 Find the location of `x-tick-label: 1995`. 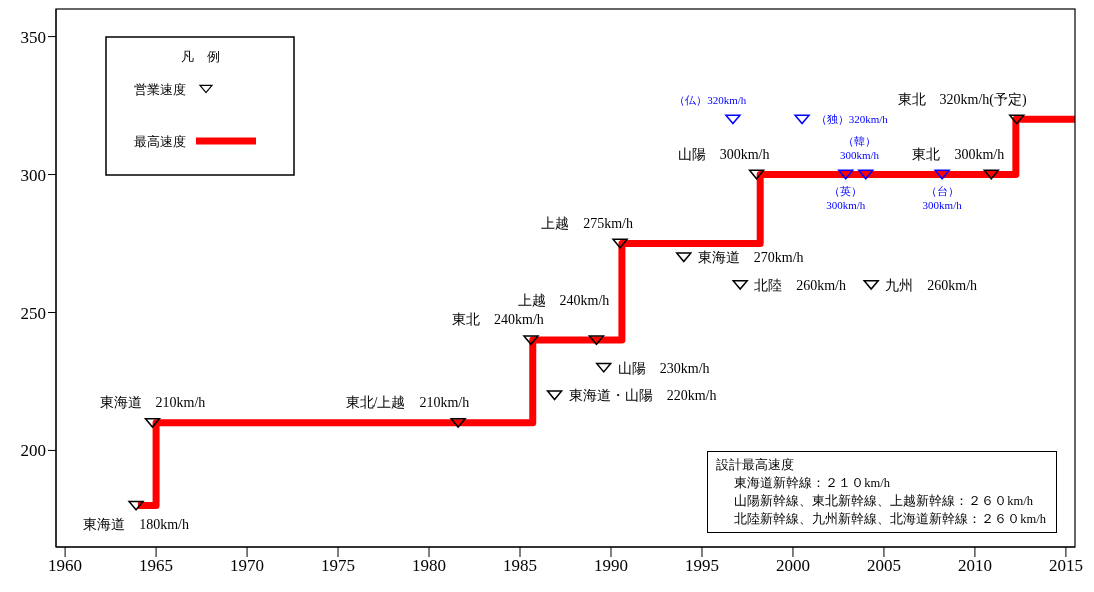

x-tick-label: 1995 is located at coordinates (701, 566).